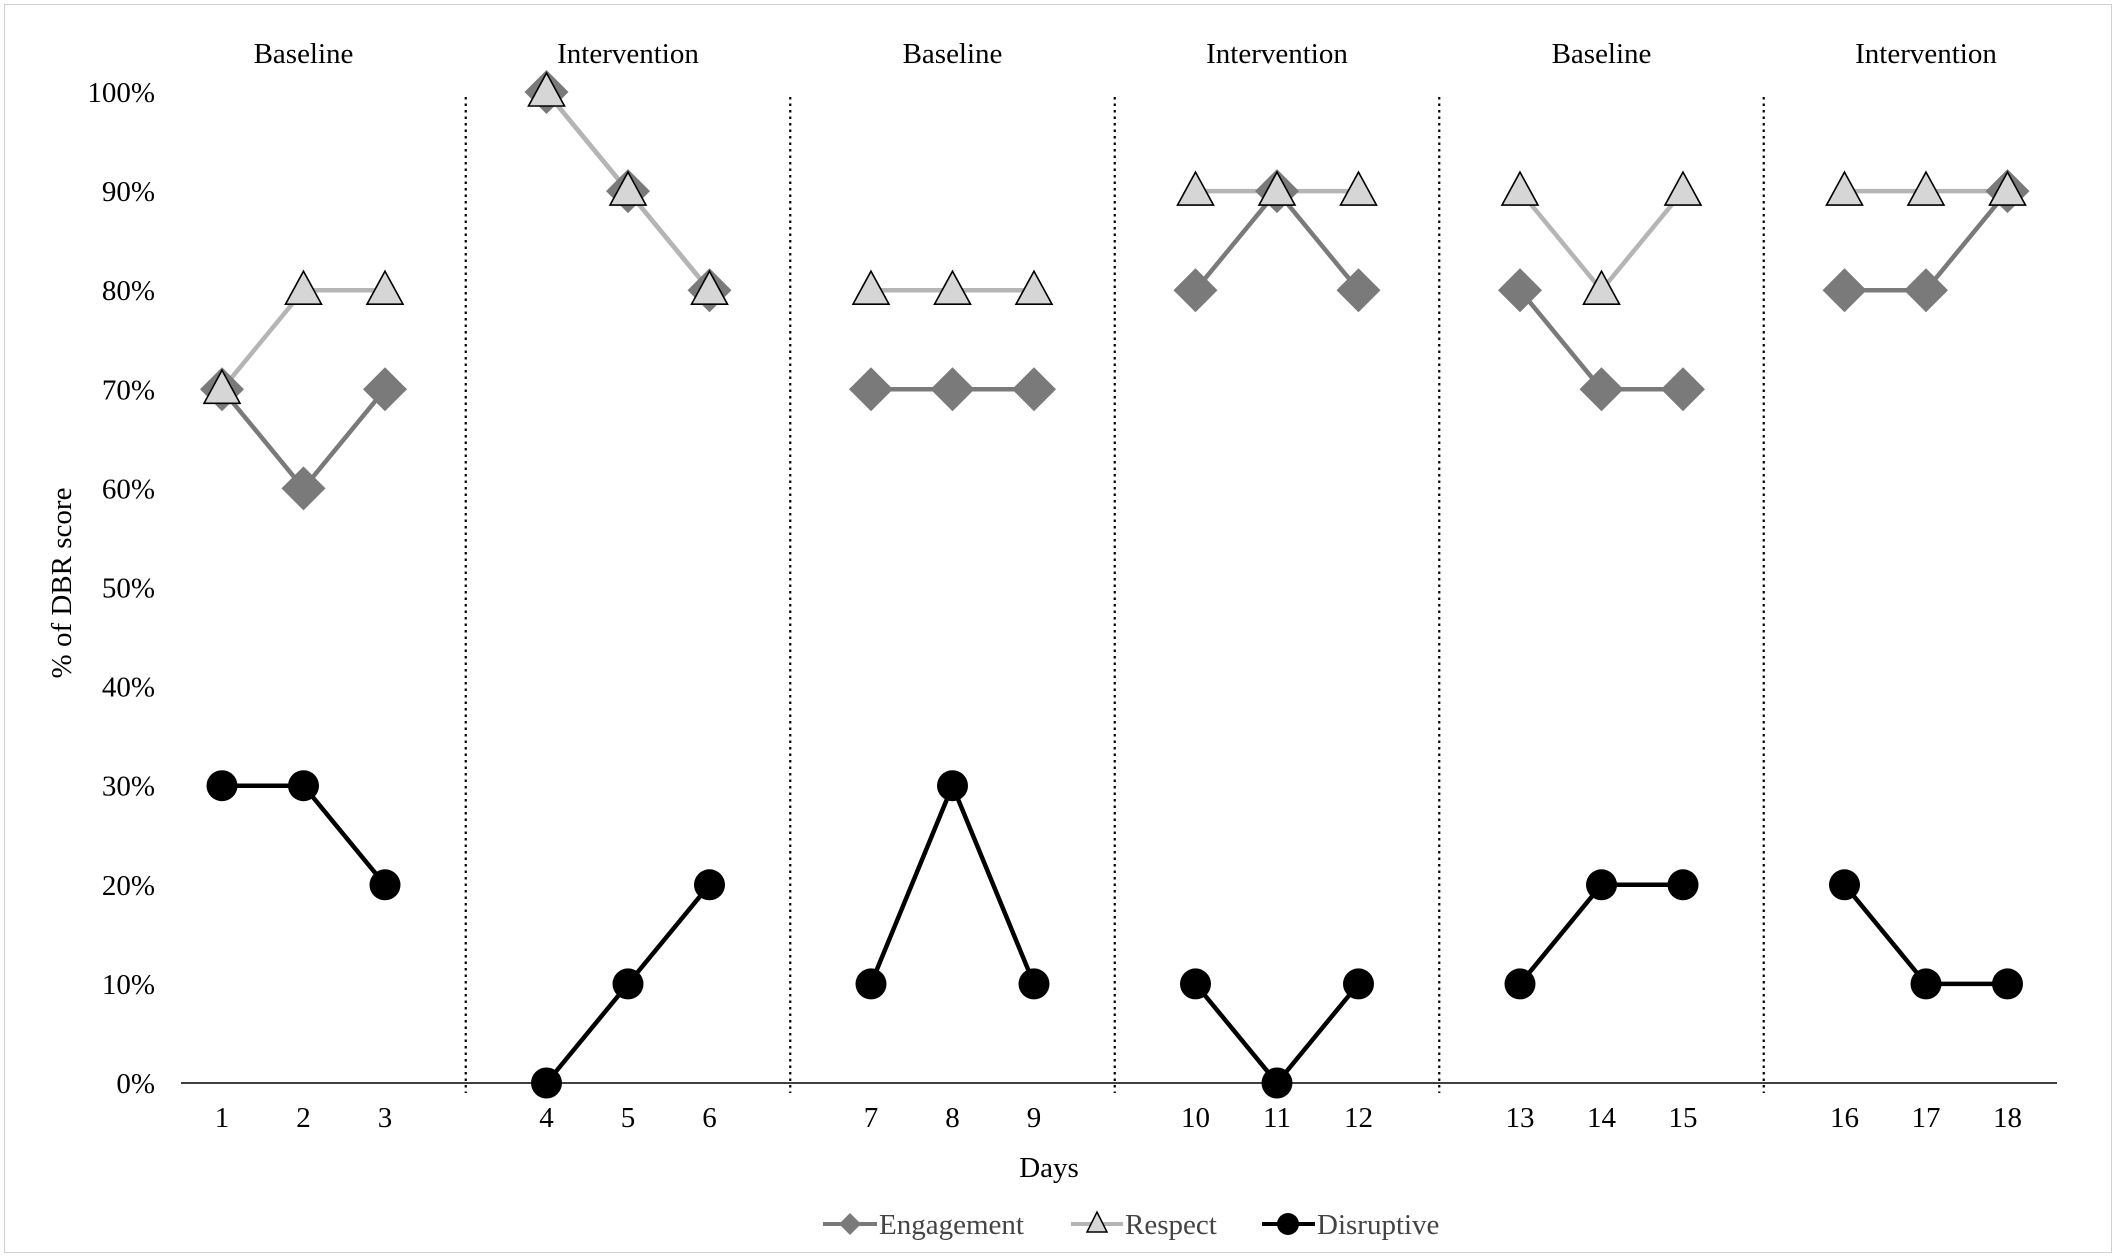 The height and width of the screenshot is (1259, 2118). I want to click on x-tick-label: 14, so click(1602, 1118).